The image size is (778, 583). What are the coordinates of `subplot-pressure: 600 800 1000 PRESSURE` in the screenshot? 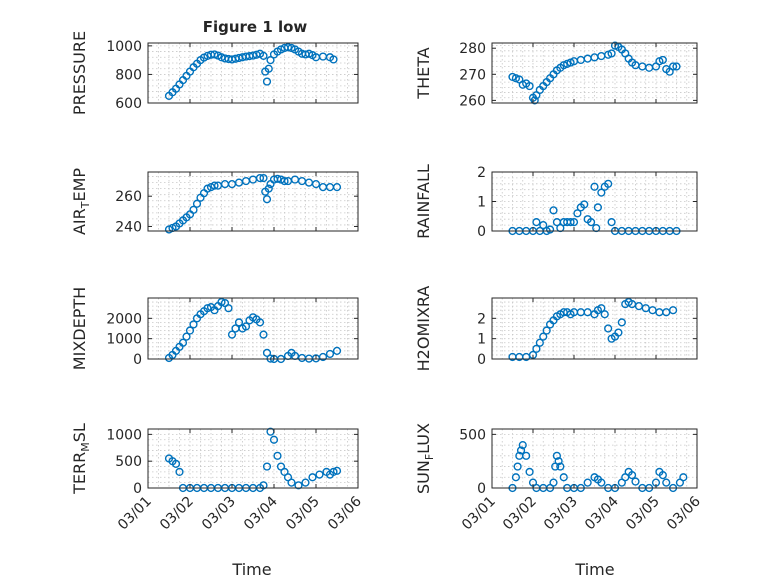 It's located at (214, 73).